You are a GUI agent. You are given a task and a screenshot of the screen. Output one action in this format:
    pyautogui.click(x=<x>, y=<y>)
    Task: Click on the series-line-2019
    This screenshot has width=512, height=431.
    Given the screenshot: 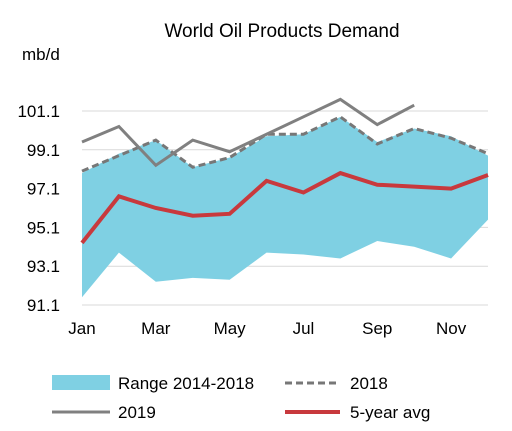 What is the action you would take?
    pyautogui.click(x=248, y=132)
    